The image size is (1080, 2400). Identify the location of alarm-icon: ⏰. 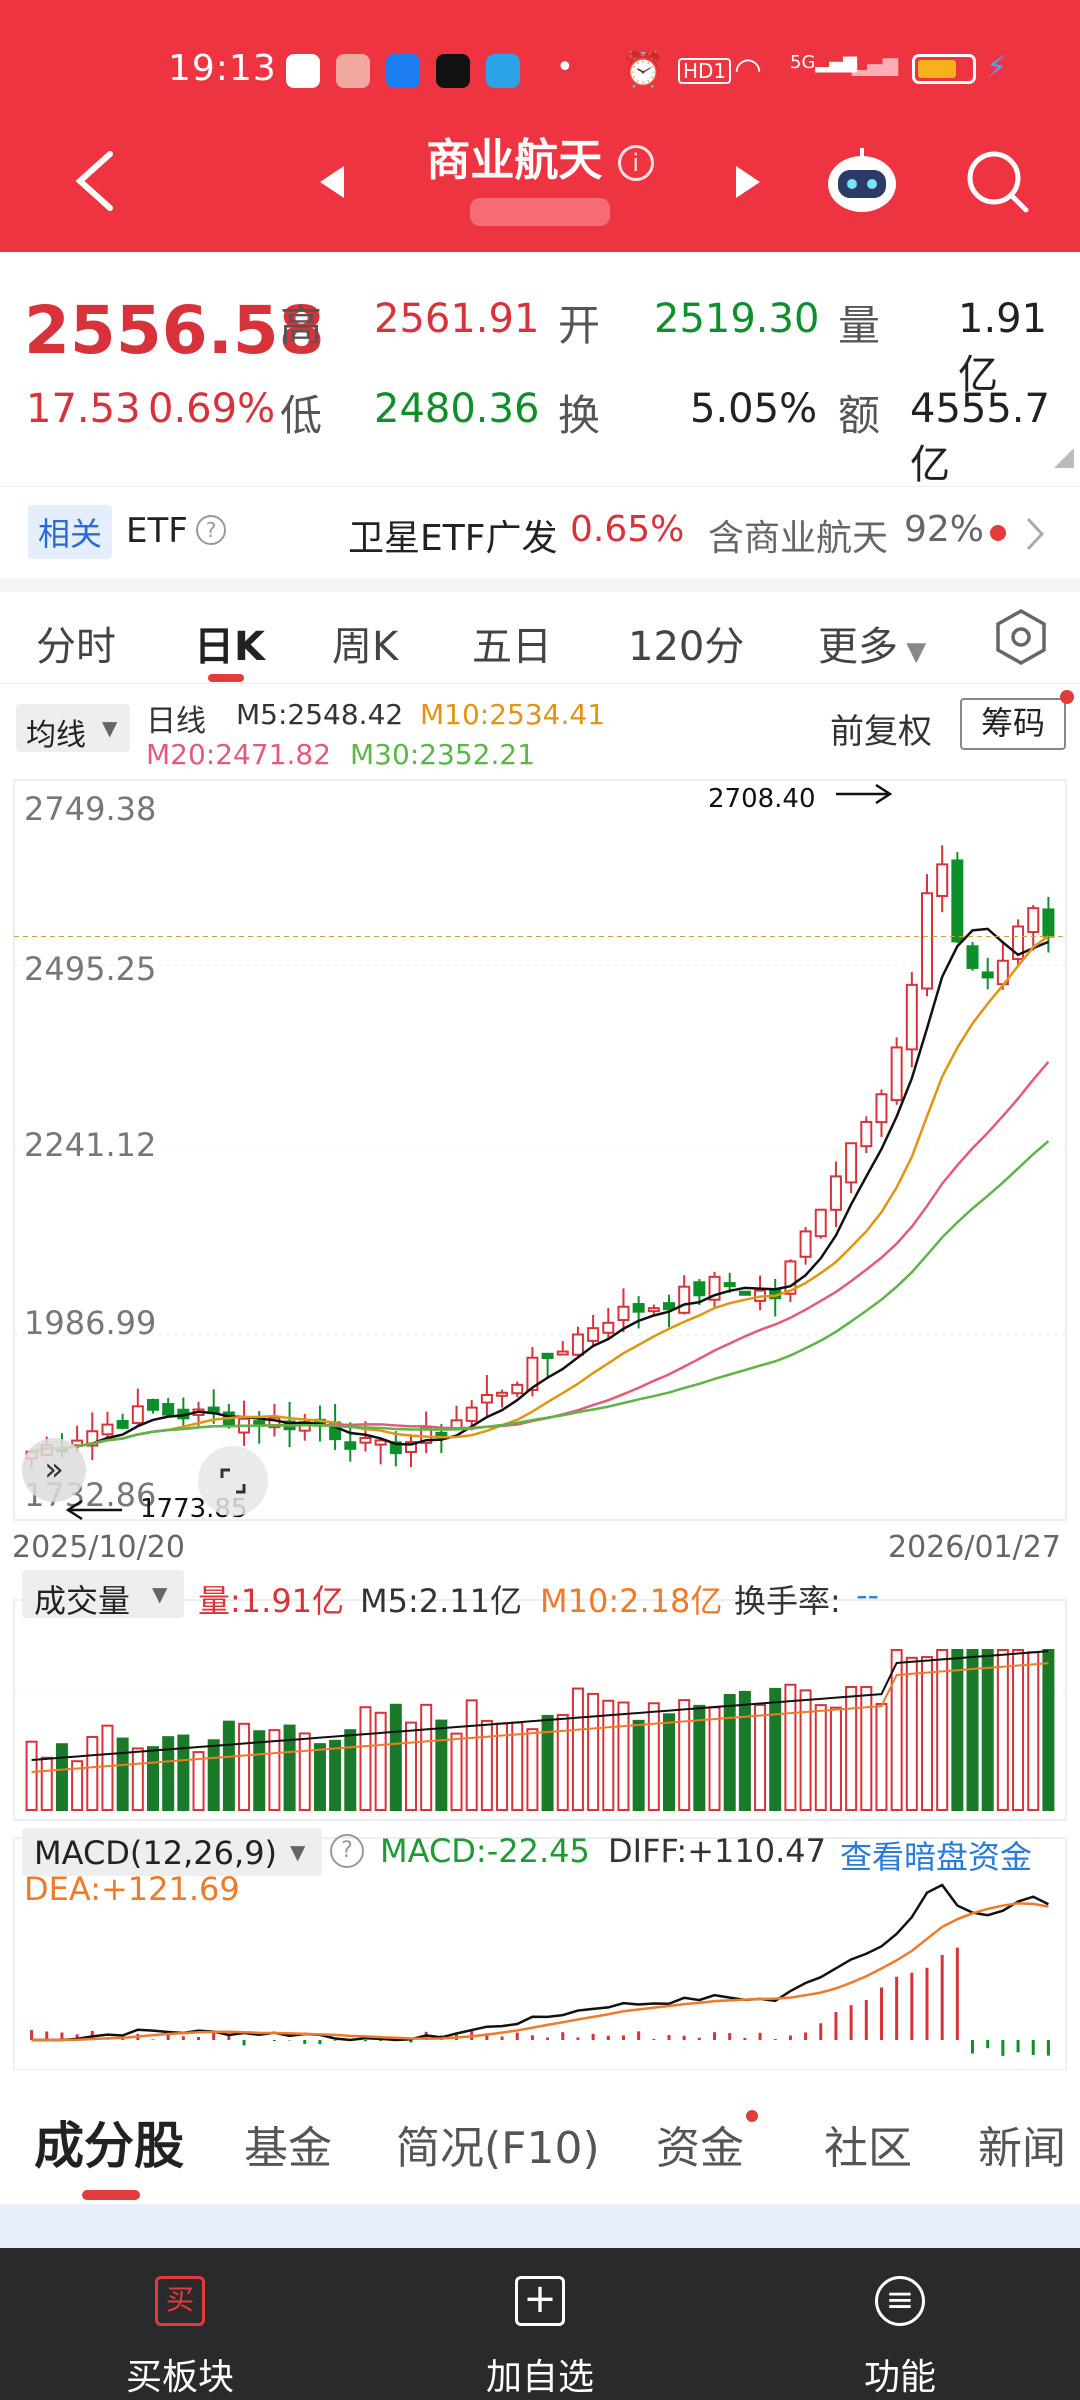
(643, 70).